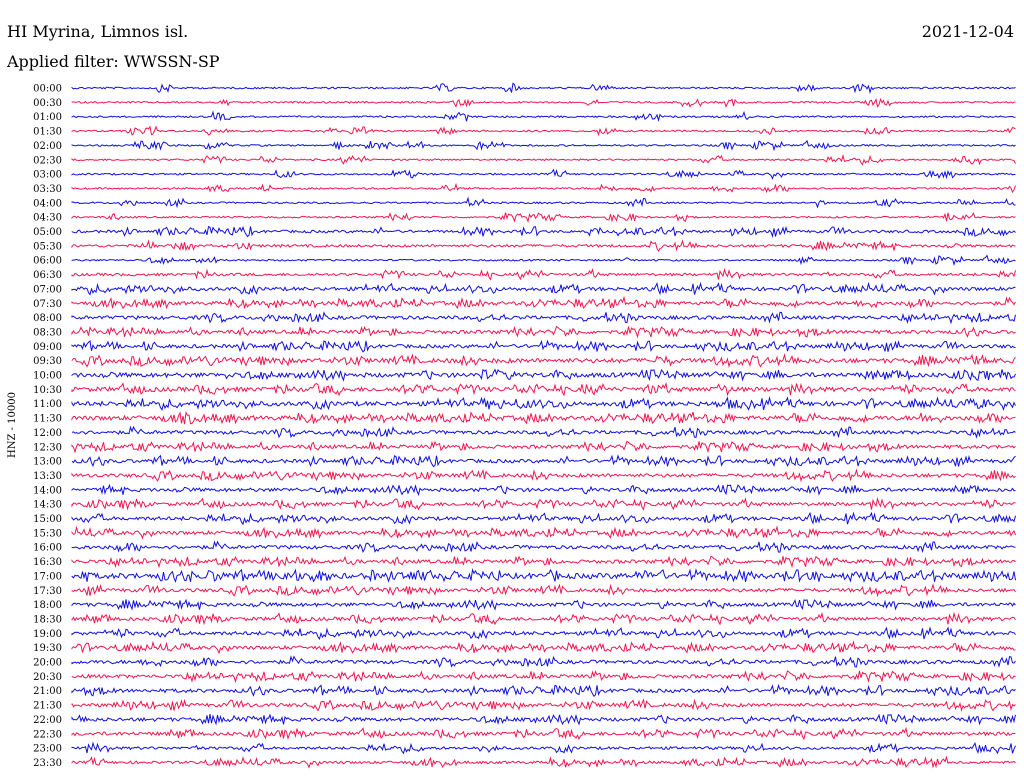  I want to click on time-tick-label: 21:00, so click(47, 691).